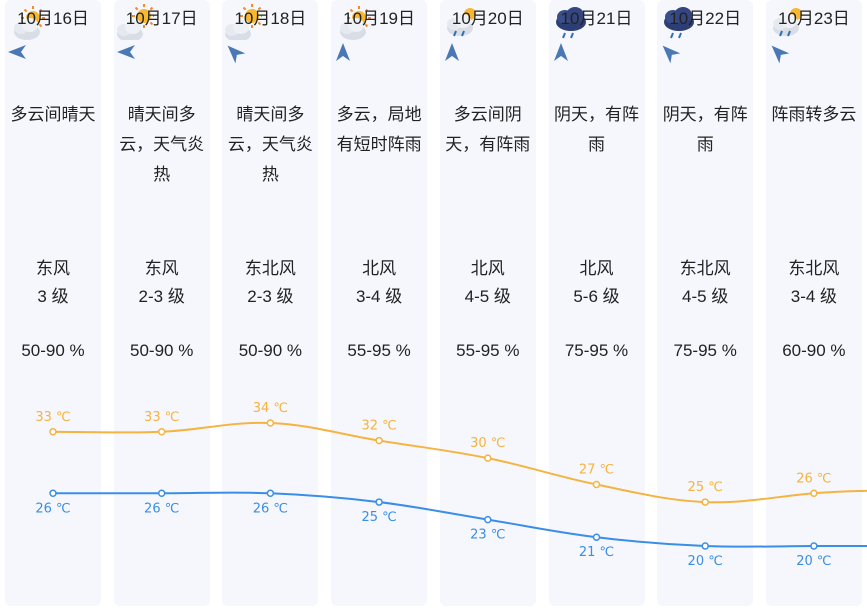  I want to click on day-date: 10月18日, so click(270, 18).